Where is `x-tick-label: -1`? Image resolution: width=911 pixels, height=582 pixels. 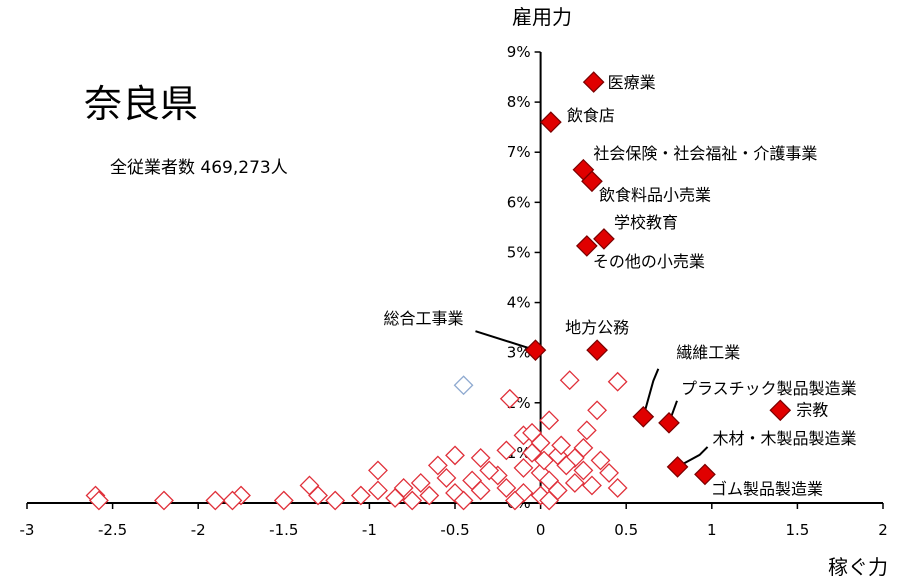 x-tick-label: -1 is located at coordinates (369, 530).